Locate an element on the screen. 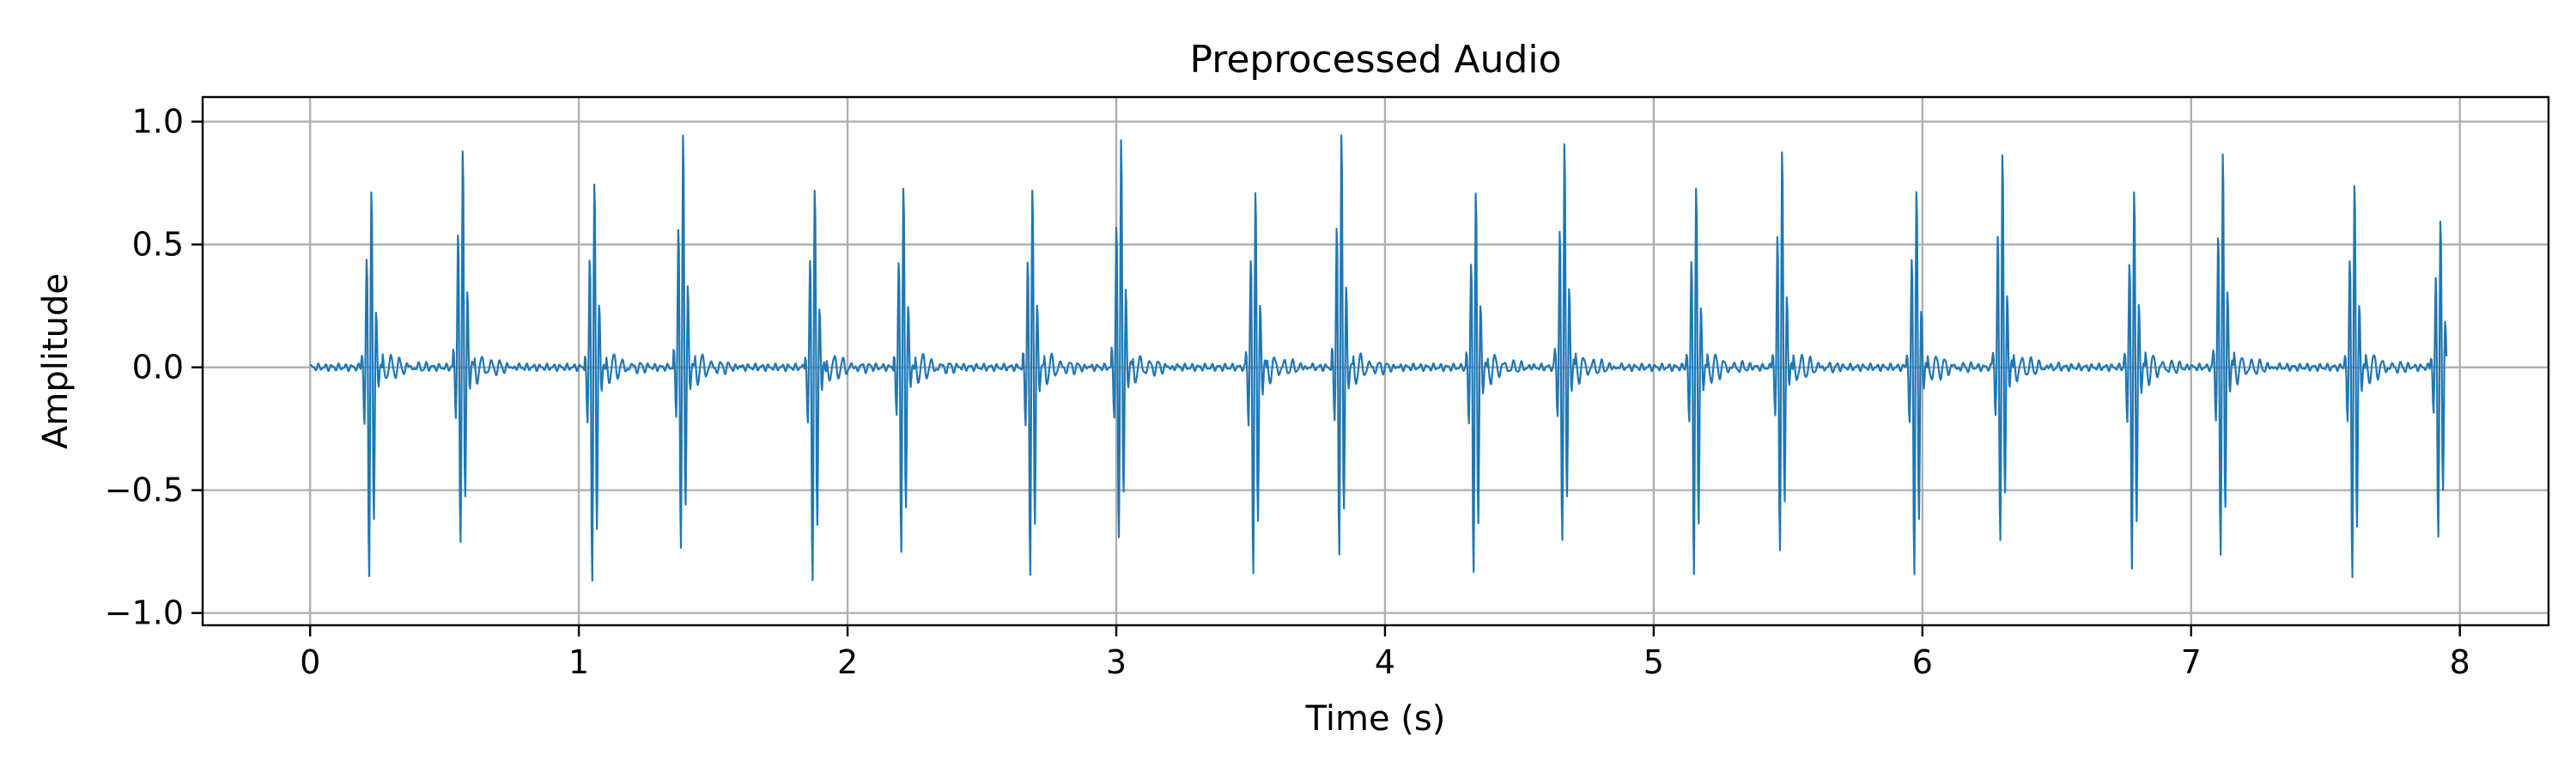  y-tick-label: −0.5 is located at coordinates (144, 490).